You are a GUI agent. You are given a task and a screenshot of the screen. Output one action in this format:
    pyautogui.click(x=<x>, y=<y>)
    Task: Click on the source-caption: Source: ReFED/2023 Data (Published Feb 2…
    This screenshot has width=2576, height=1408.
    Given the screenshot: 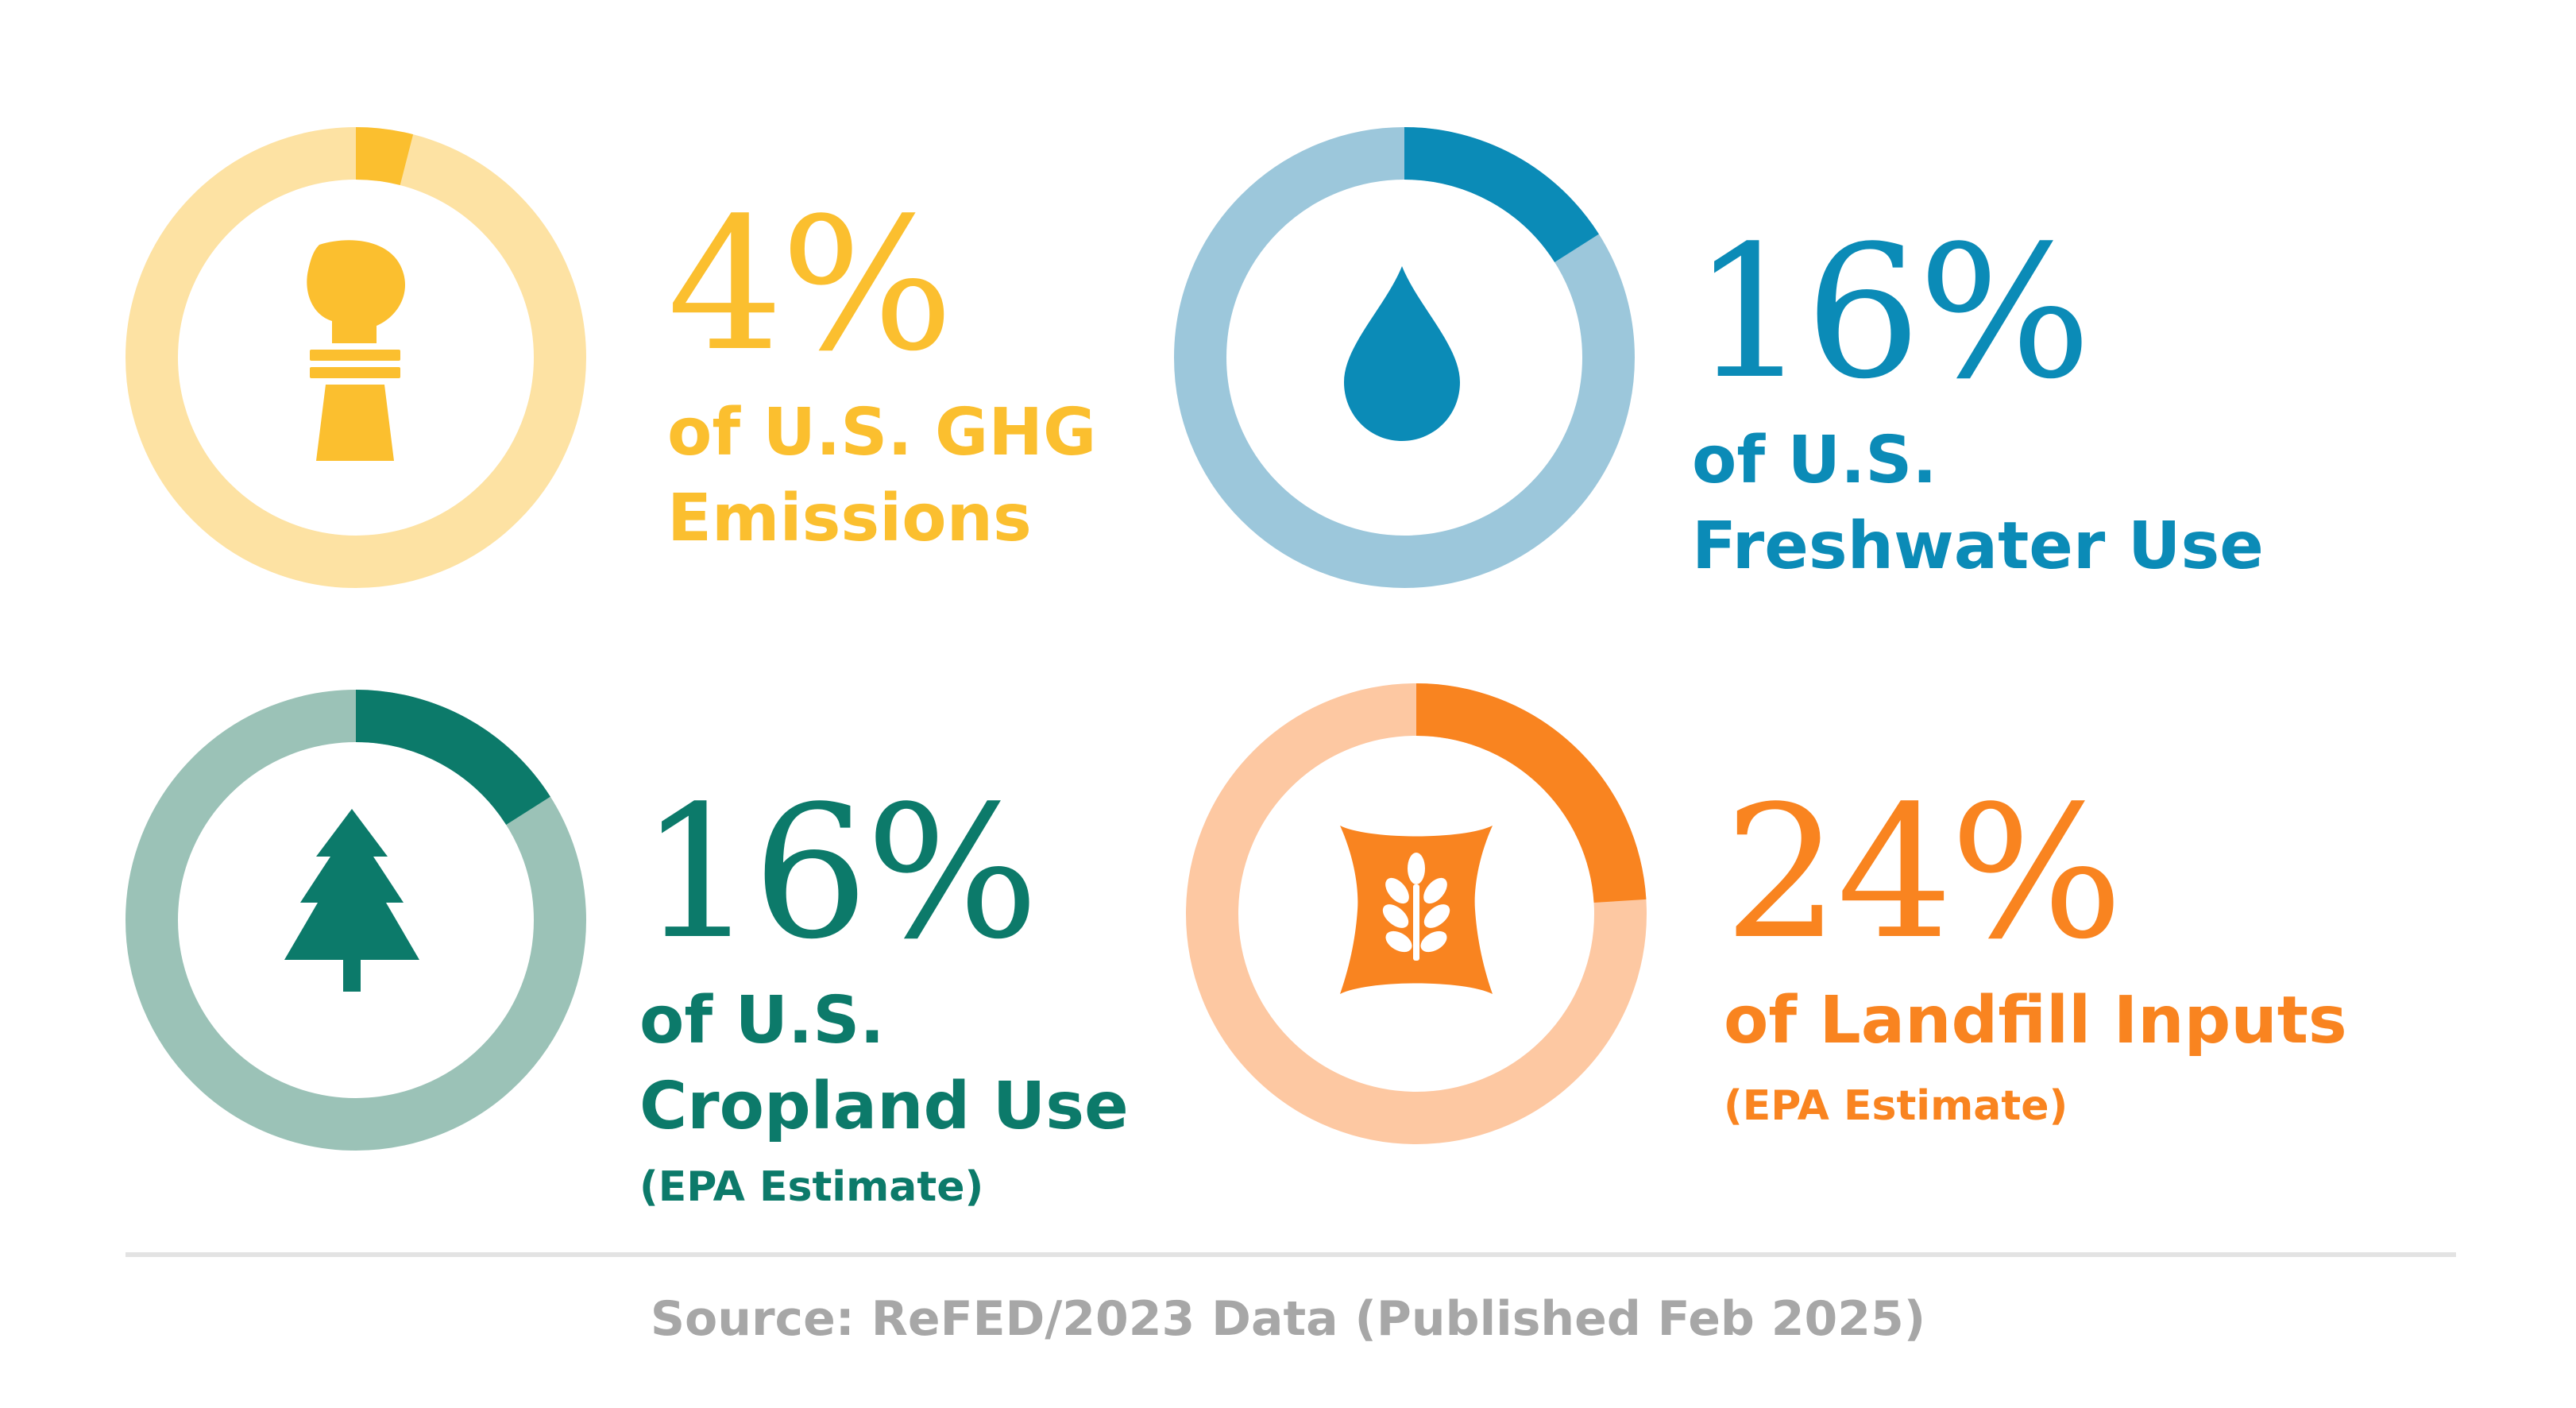 What is the action you would take?
    pyautogui.click(x=1288, y=1319)
    